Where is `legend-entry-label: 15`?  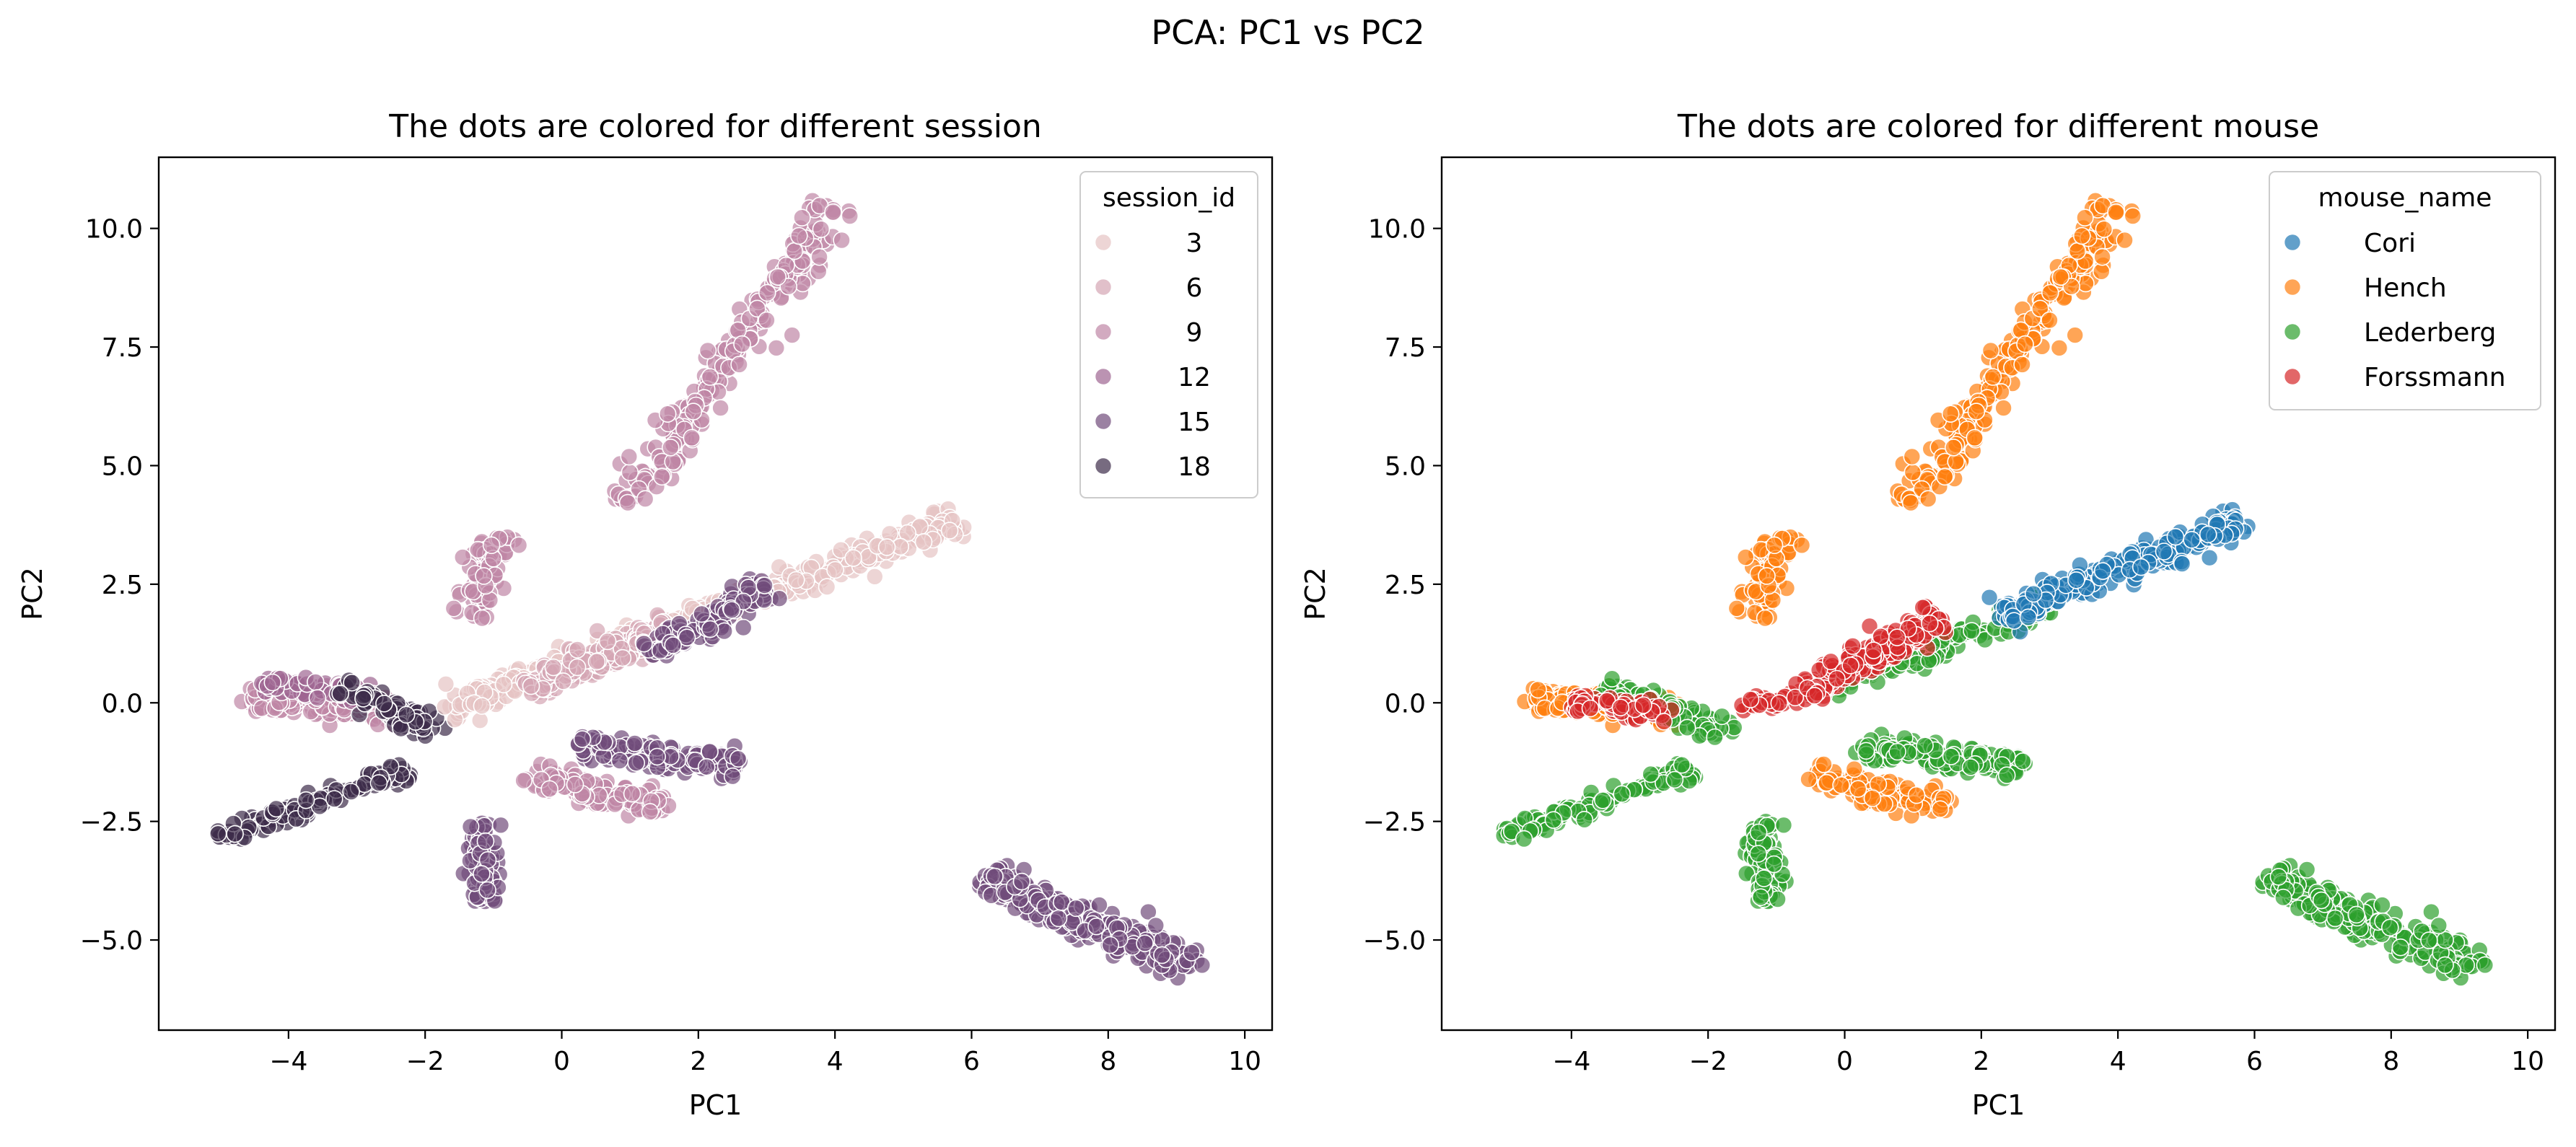
legend-entry-label: 15 is located at coordinates (1194, 422).